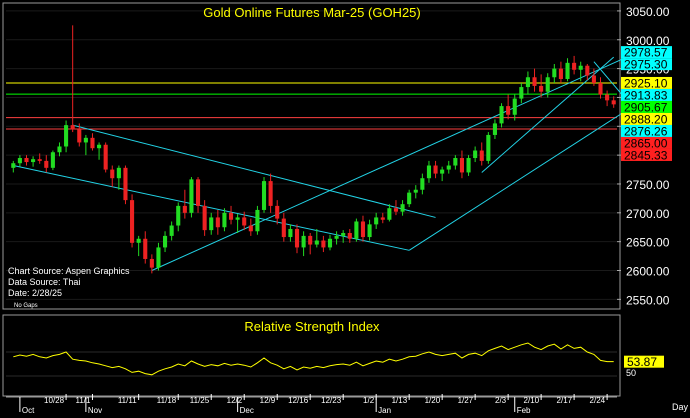  Describe the element at coordinates (598, 400) in the screenshot. I see `x-tick-label: 2/24` at that location.